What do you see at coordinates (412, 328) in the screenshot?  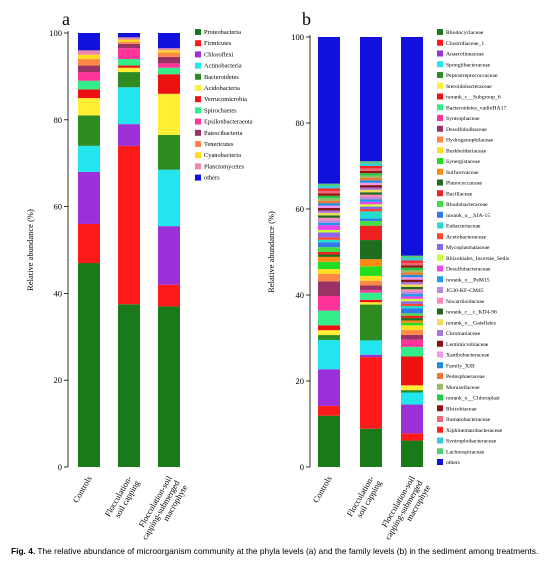 I see `bar-segment-burkholderiaceae` at bounding box center [412, 328].